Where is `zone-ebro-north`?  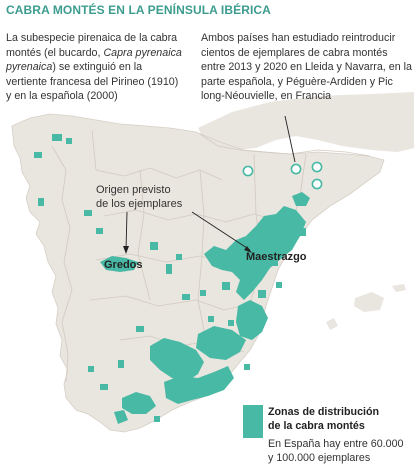 zone-ebro-north is located at coordinates (301, 199).